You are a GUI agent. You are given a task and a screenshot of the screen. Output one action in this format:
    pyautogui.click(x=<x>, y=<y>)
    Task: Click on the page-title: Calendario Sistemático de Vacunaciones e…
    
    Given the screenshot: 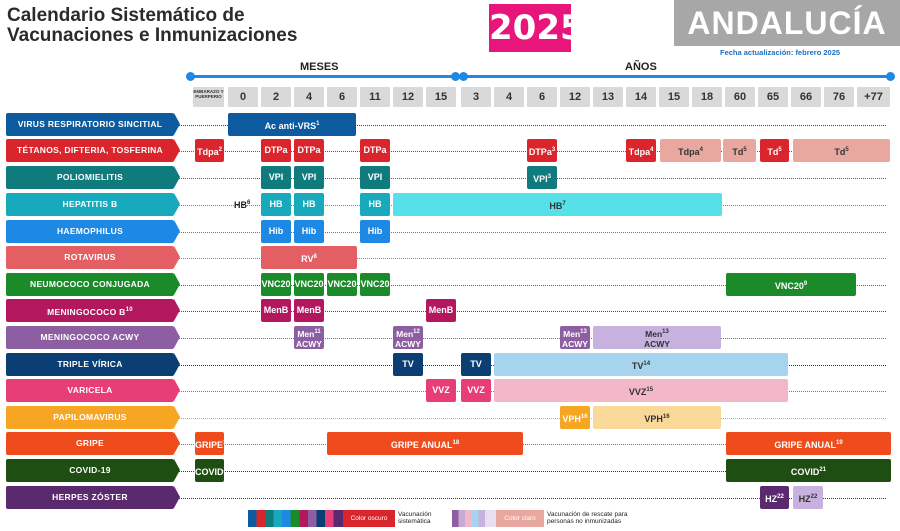 What is the action you would take?
    pyautogui.click(x=152, y=26)
    